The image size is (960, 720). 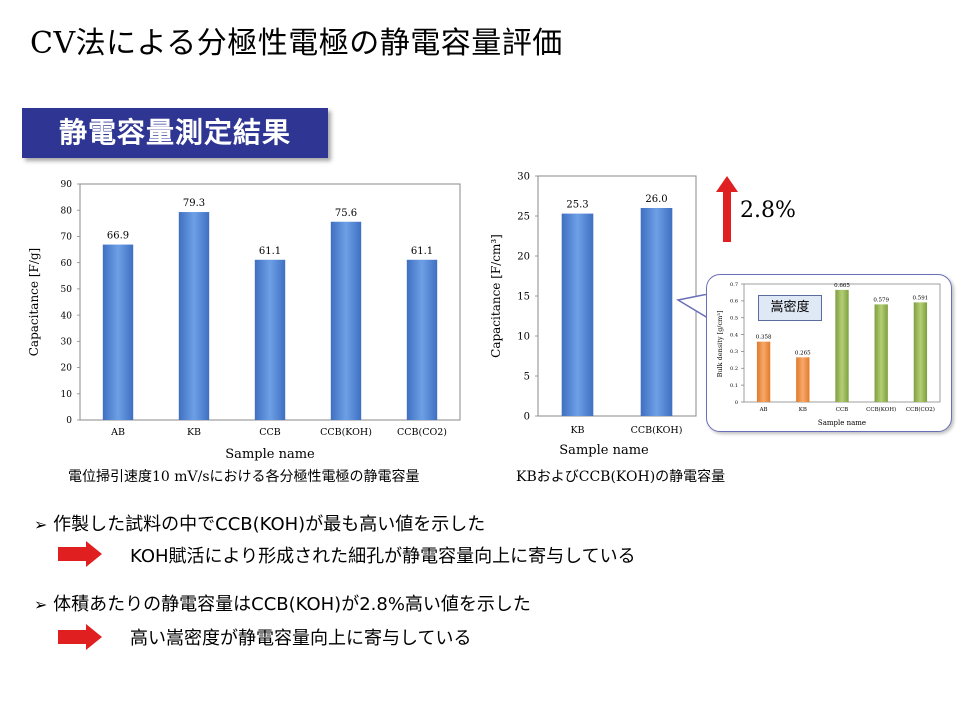 I want to click on y-tick-label: 90, so click(x=67, y=185).